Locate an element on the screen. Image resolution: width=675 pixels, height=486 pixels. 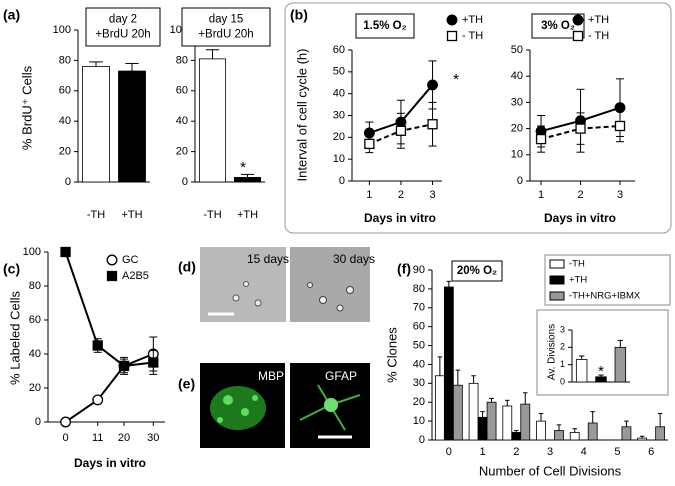
x-tick-label: 11 is located at coordinates (97, 438).